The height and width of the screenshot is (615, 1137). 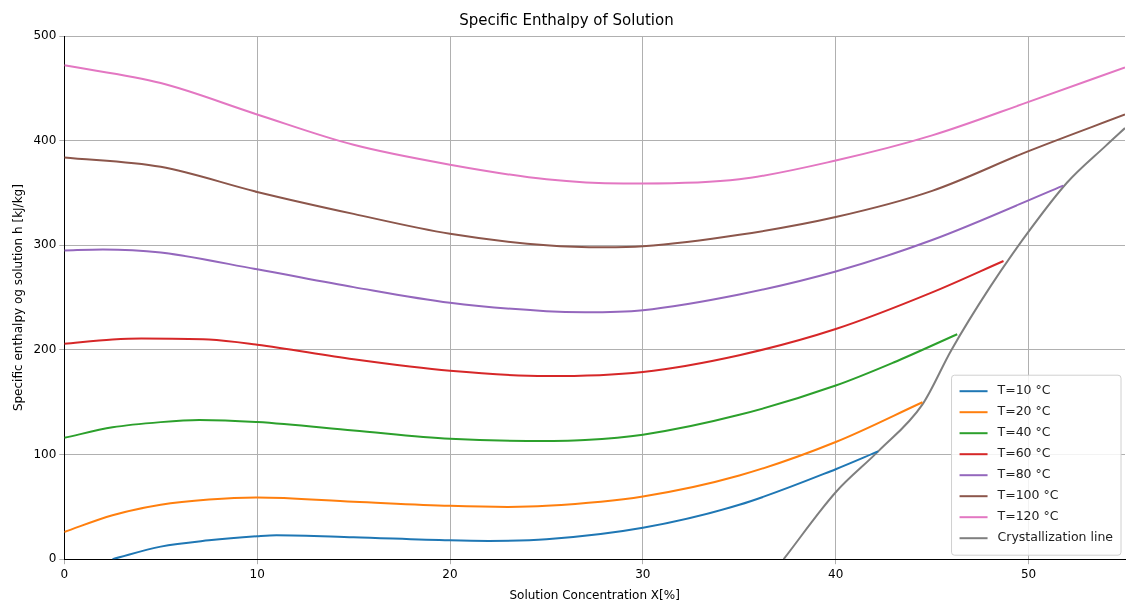 I want to click on x-tick-label: 10, so click(x=257, y=573).